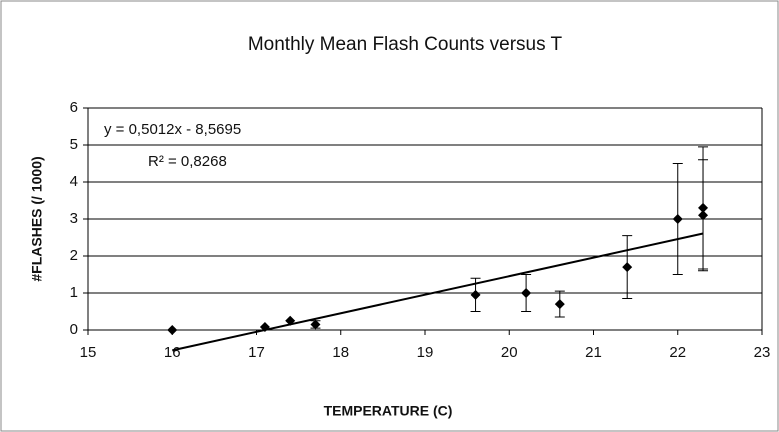 The width and height of the screenshot is (779, 432). What do you see at coordinates (256, 352) in the screenshot?
I see `x-tick-label: 17` at bounding box center [256, 352].